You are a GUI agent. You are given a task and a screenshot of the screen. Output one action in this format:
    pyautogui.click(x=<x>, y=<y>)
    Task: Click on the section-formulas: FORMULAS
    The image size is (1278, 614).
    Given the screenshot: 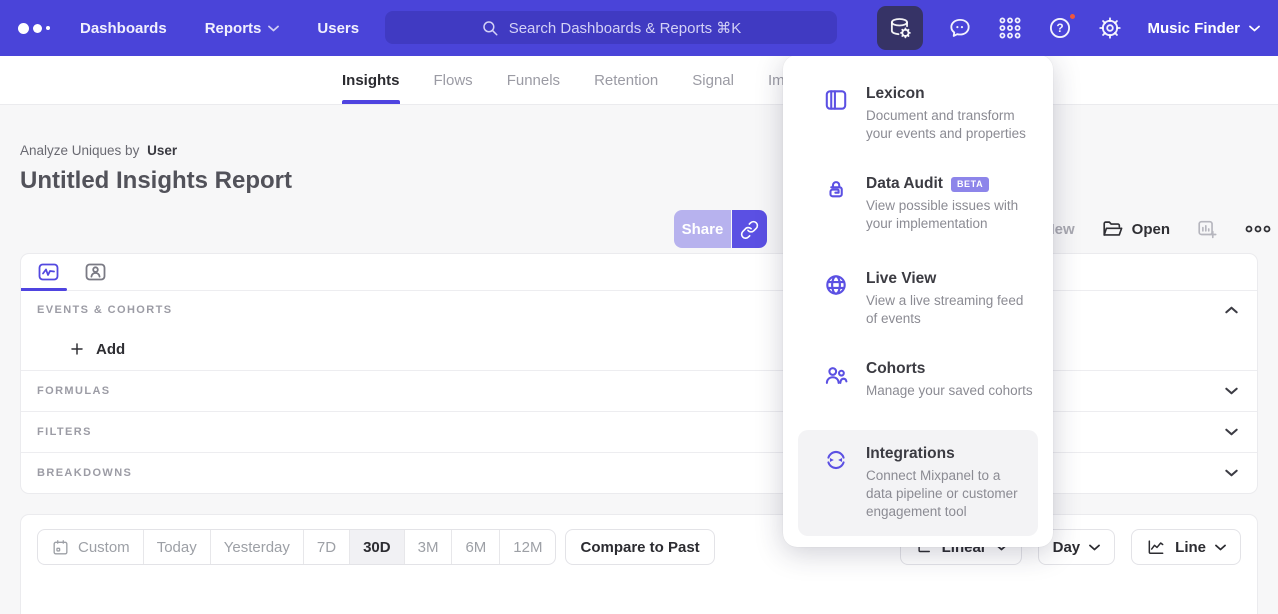 What is the action you would take?
    pyautogui.click(x=639, y=390)
    